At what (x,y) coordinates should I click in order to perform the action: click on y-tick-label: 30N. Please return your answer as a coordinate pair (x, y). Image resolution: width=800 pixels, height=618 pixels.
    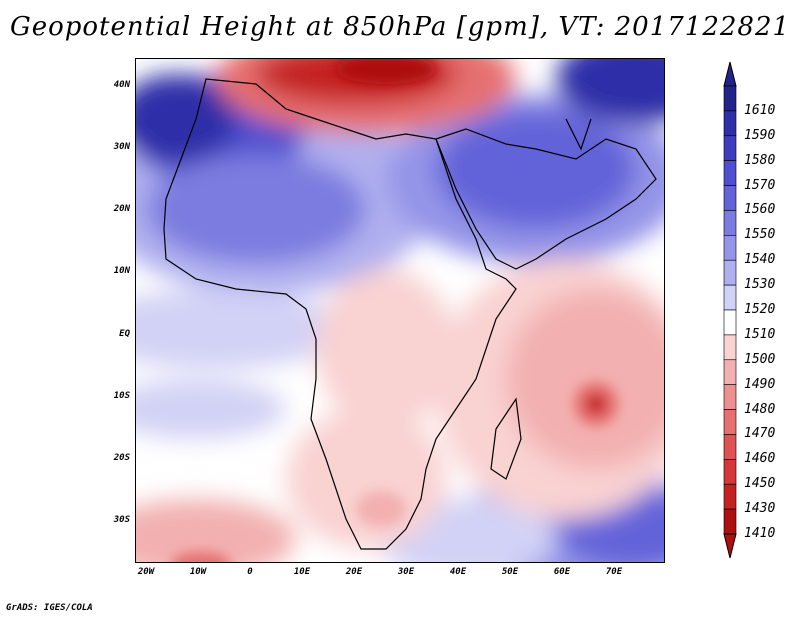
    Looking at the image, I should click on (121, 147).